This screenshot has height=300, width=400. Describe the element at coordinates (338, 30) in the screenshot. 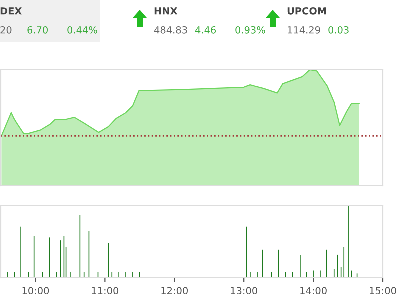

I see `text: 0.03` at that location.